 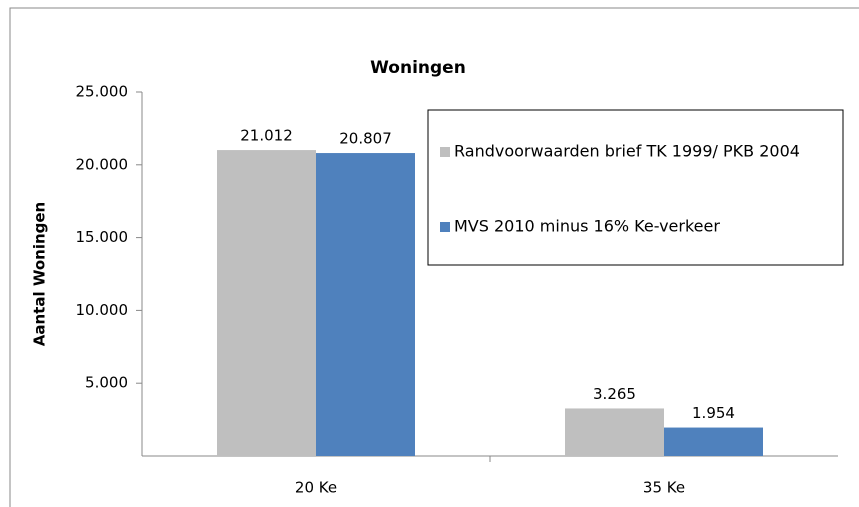 I want to click on value-label: 20.807, so click(x=365, y=139).